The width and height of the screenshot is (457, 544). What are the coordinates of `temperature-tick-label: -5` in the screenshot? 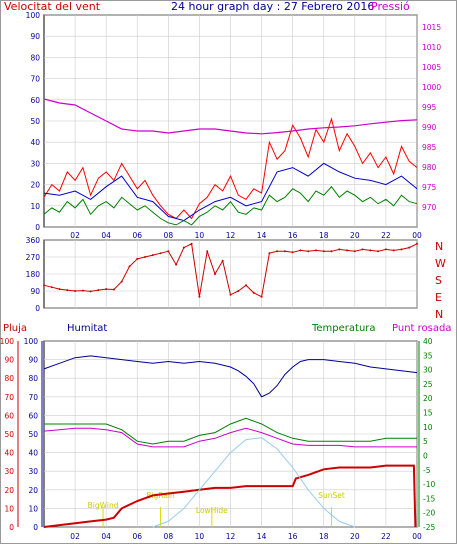 It's located at (427, 470).